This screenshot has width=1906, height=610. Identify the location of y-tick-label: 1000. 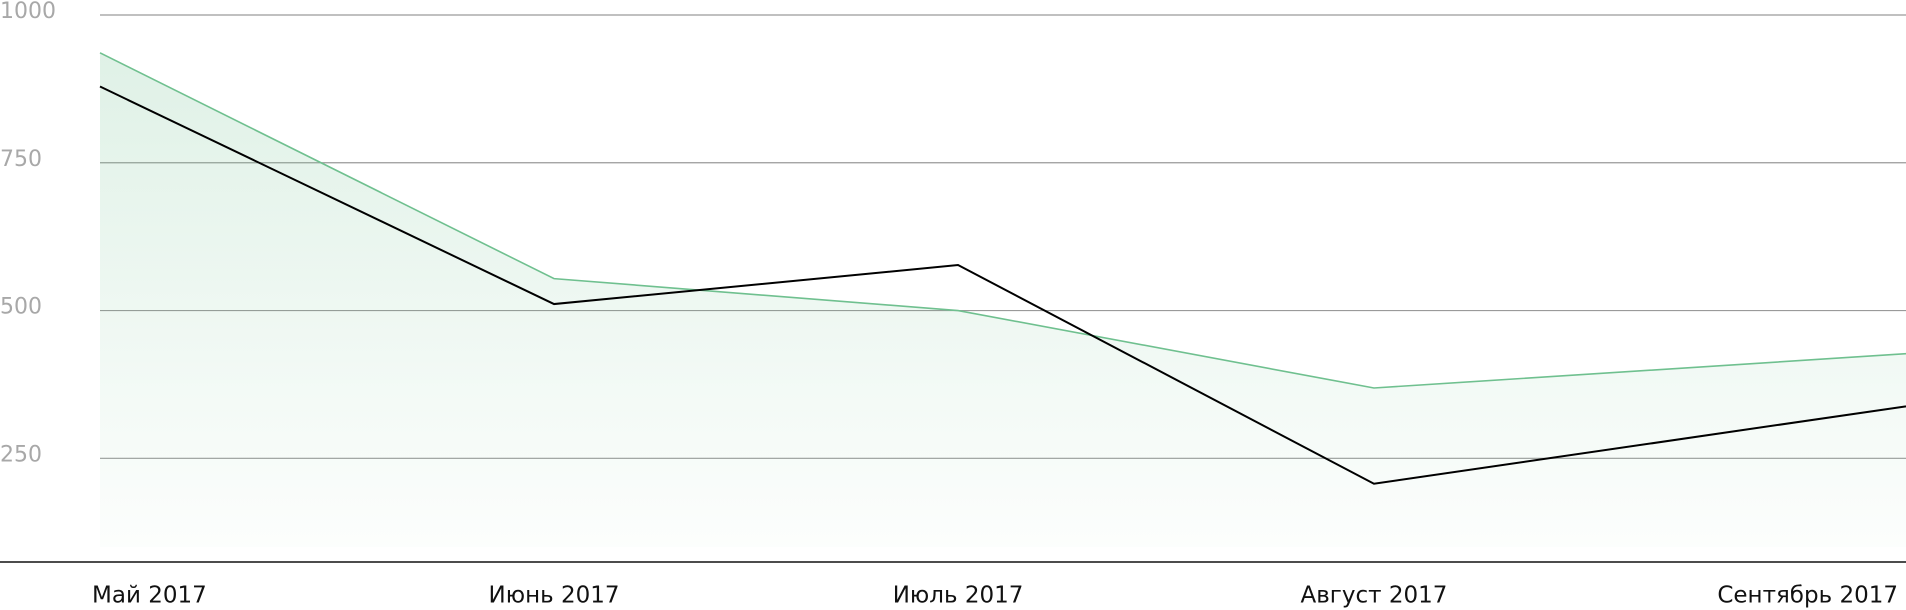
(28, 12).